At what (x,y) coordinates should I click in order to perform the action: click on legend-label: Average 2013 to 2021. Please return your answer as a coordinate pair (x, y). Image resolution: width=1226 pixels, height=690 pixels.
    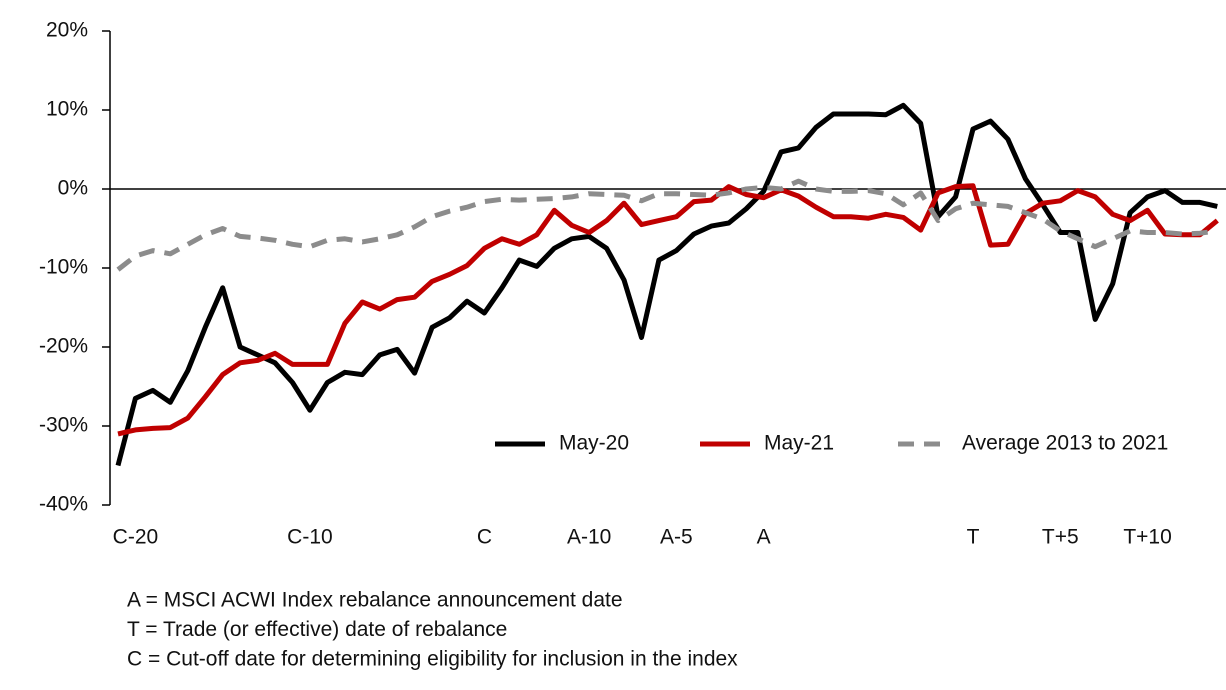
    Looking at the image, I should click on (1065, 443).